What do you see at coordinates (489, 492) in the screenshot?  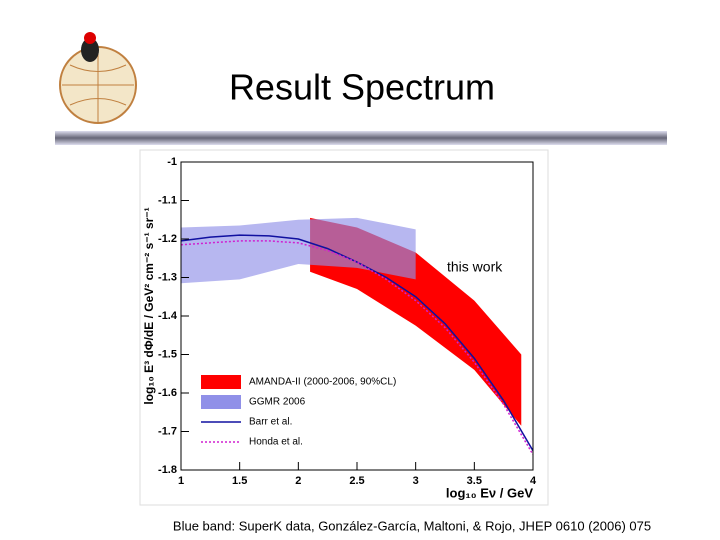 I see `x-axis-label: log₁₀ Eν / GeV` at bounding box center [489, 492].